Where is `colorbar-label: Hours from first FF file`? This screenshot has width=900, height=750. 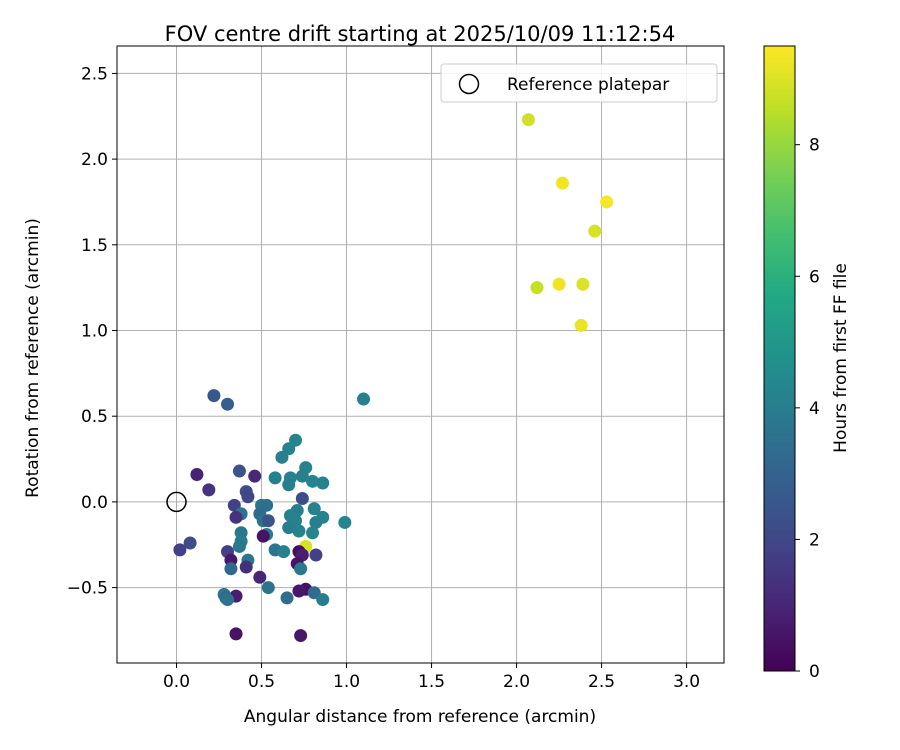
colorbar-label: Hours from first FF file is located at coordinates (841, 358).